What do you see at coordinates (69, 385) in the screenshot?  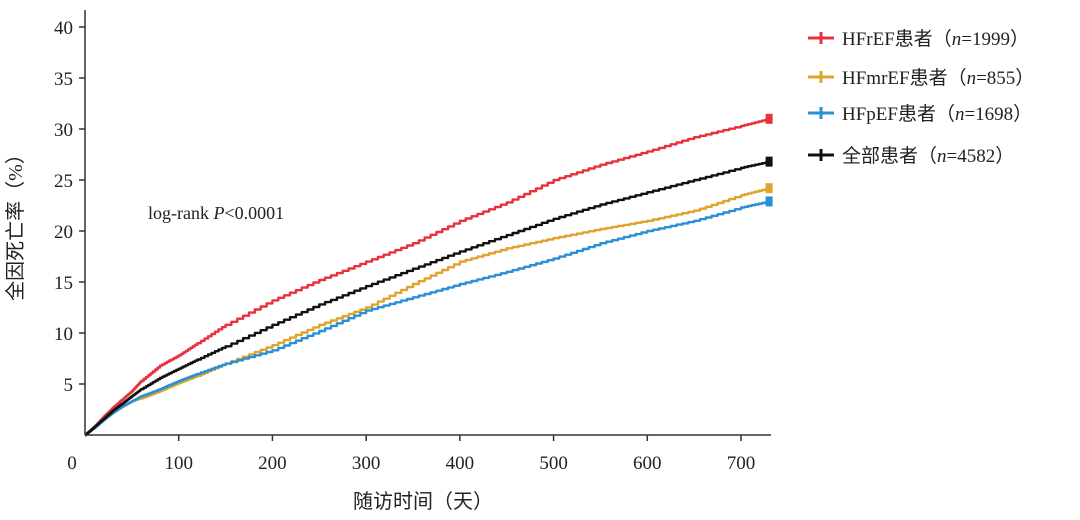 I see `y-tick-label: 5` at bounding box center [69, 385].